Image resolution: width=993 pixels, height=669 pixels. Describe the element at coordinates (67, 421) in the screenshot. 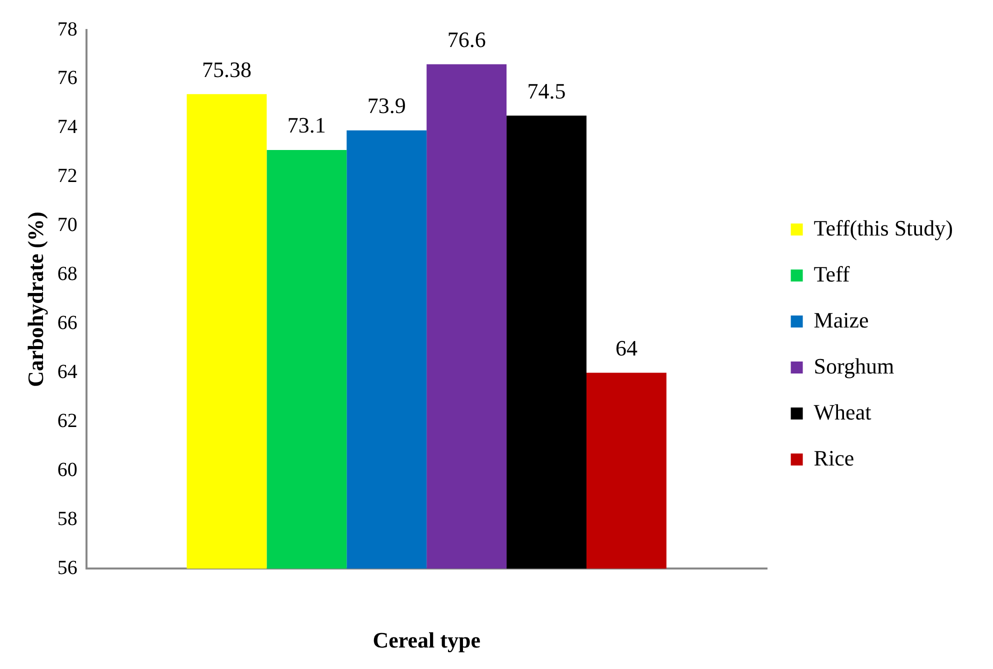

I see `y-tick-label: 62` at that location.